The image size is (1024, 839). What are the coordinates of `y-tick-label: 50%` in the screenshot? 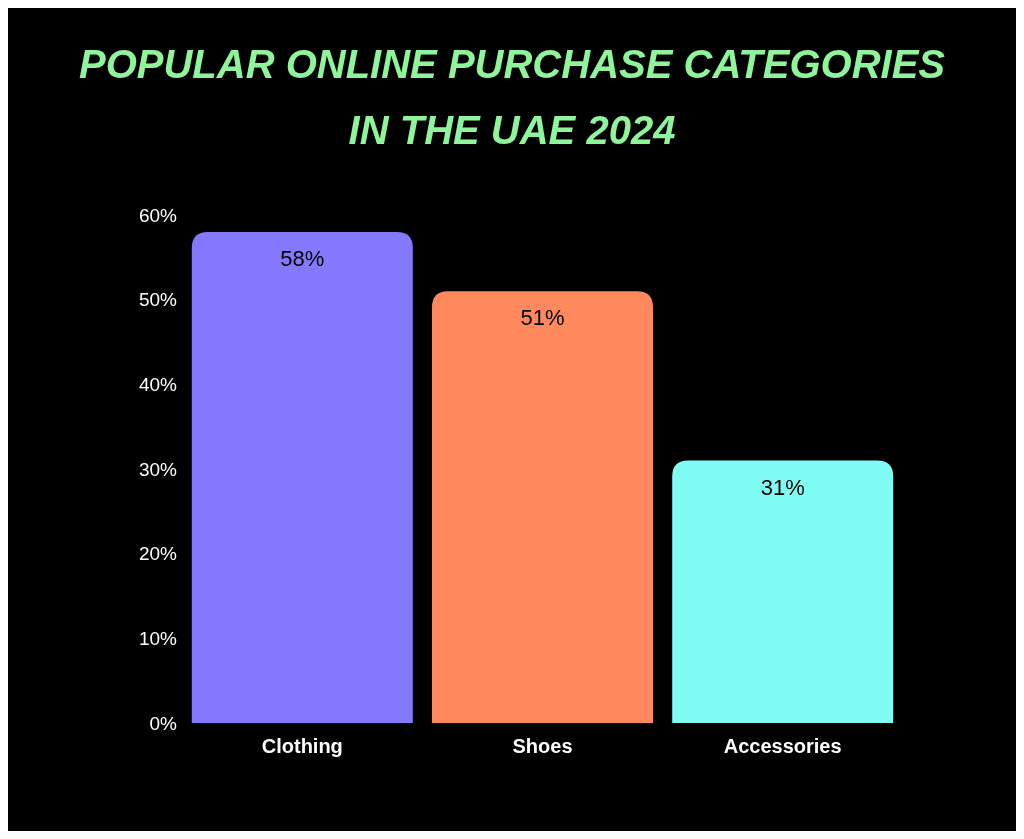 It's located at (158, 300).